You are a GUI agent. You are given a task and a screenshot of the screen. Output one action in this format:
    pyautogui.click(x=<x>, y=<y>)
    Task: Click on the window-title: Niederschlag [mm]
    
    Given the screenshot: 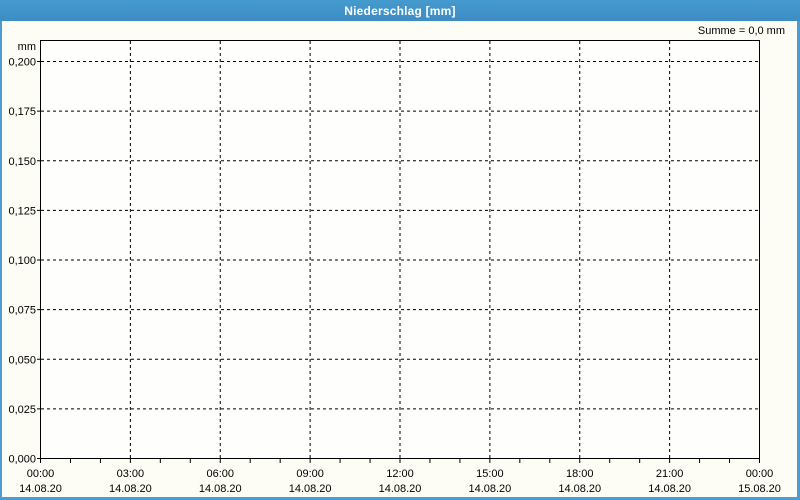 What is the action you would take?
    pyautogui.click(x=400, y=10)
    